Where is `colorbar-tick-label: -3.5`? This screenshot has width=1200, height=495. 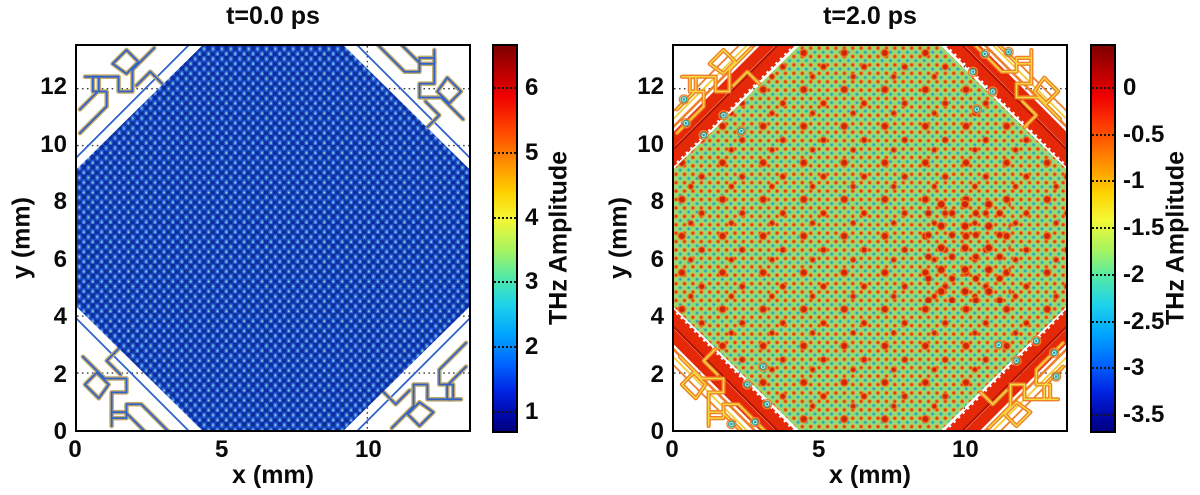
colorbar-tick-label: -3.5 is located at coordinates (1144, 414).